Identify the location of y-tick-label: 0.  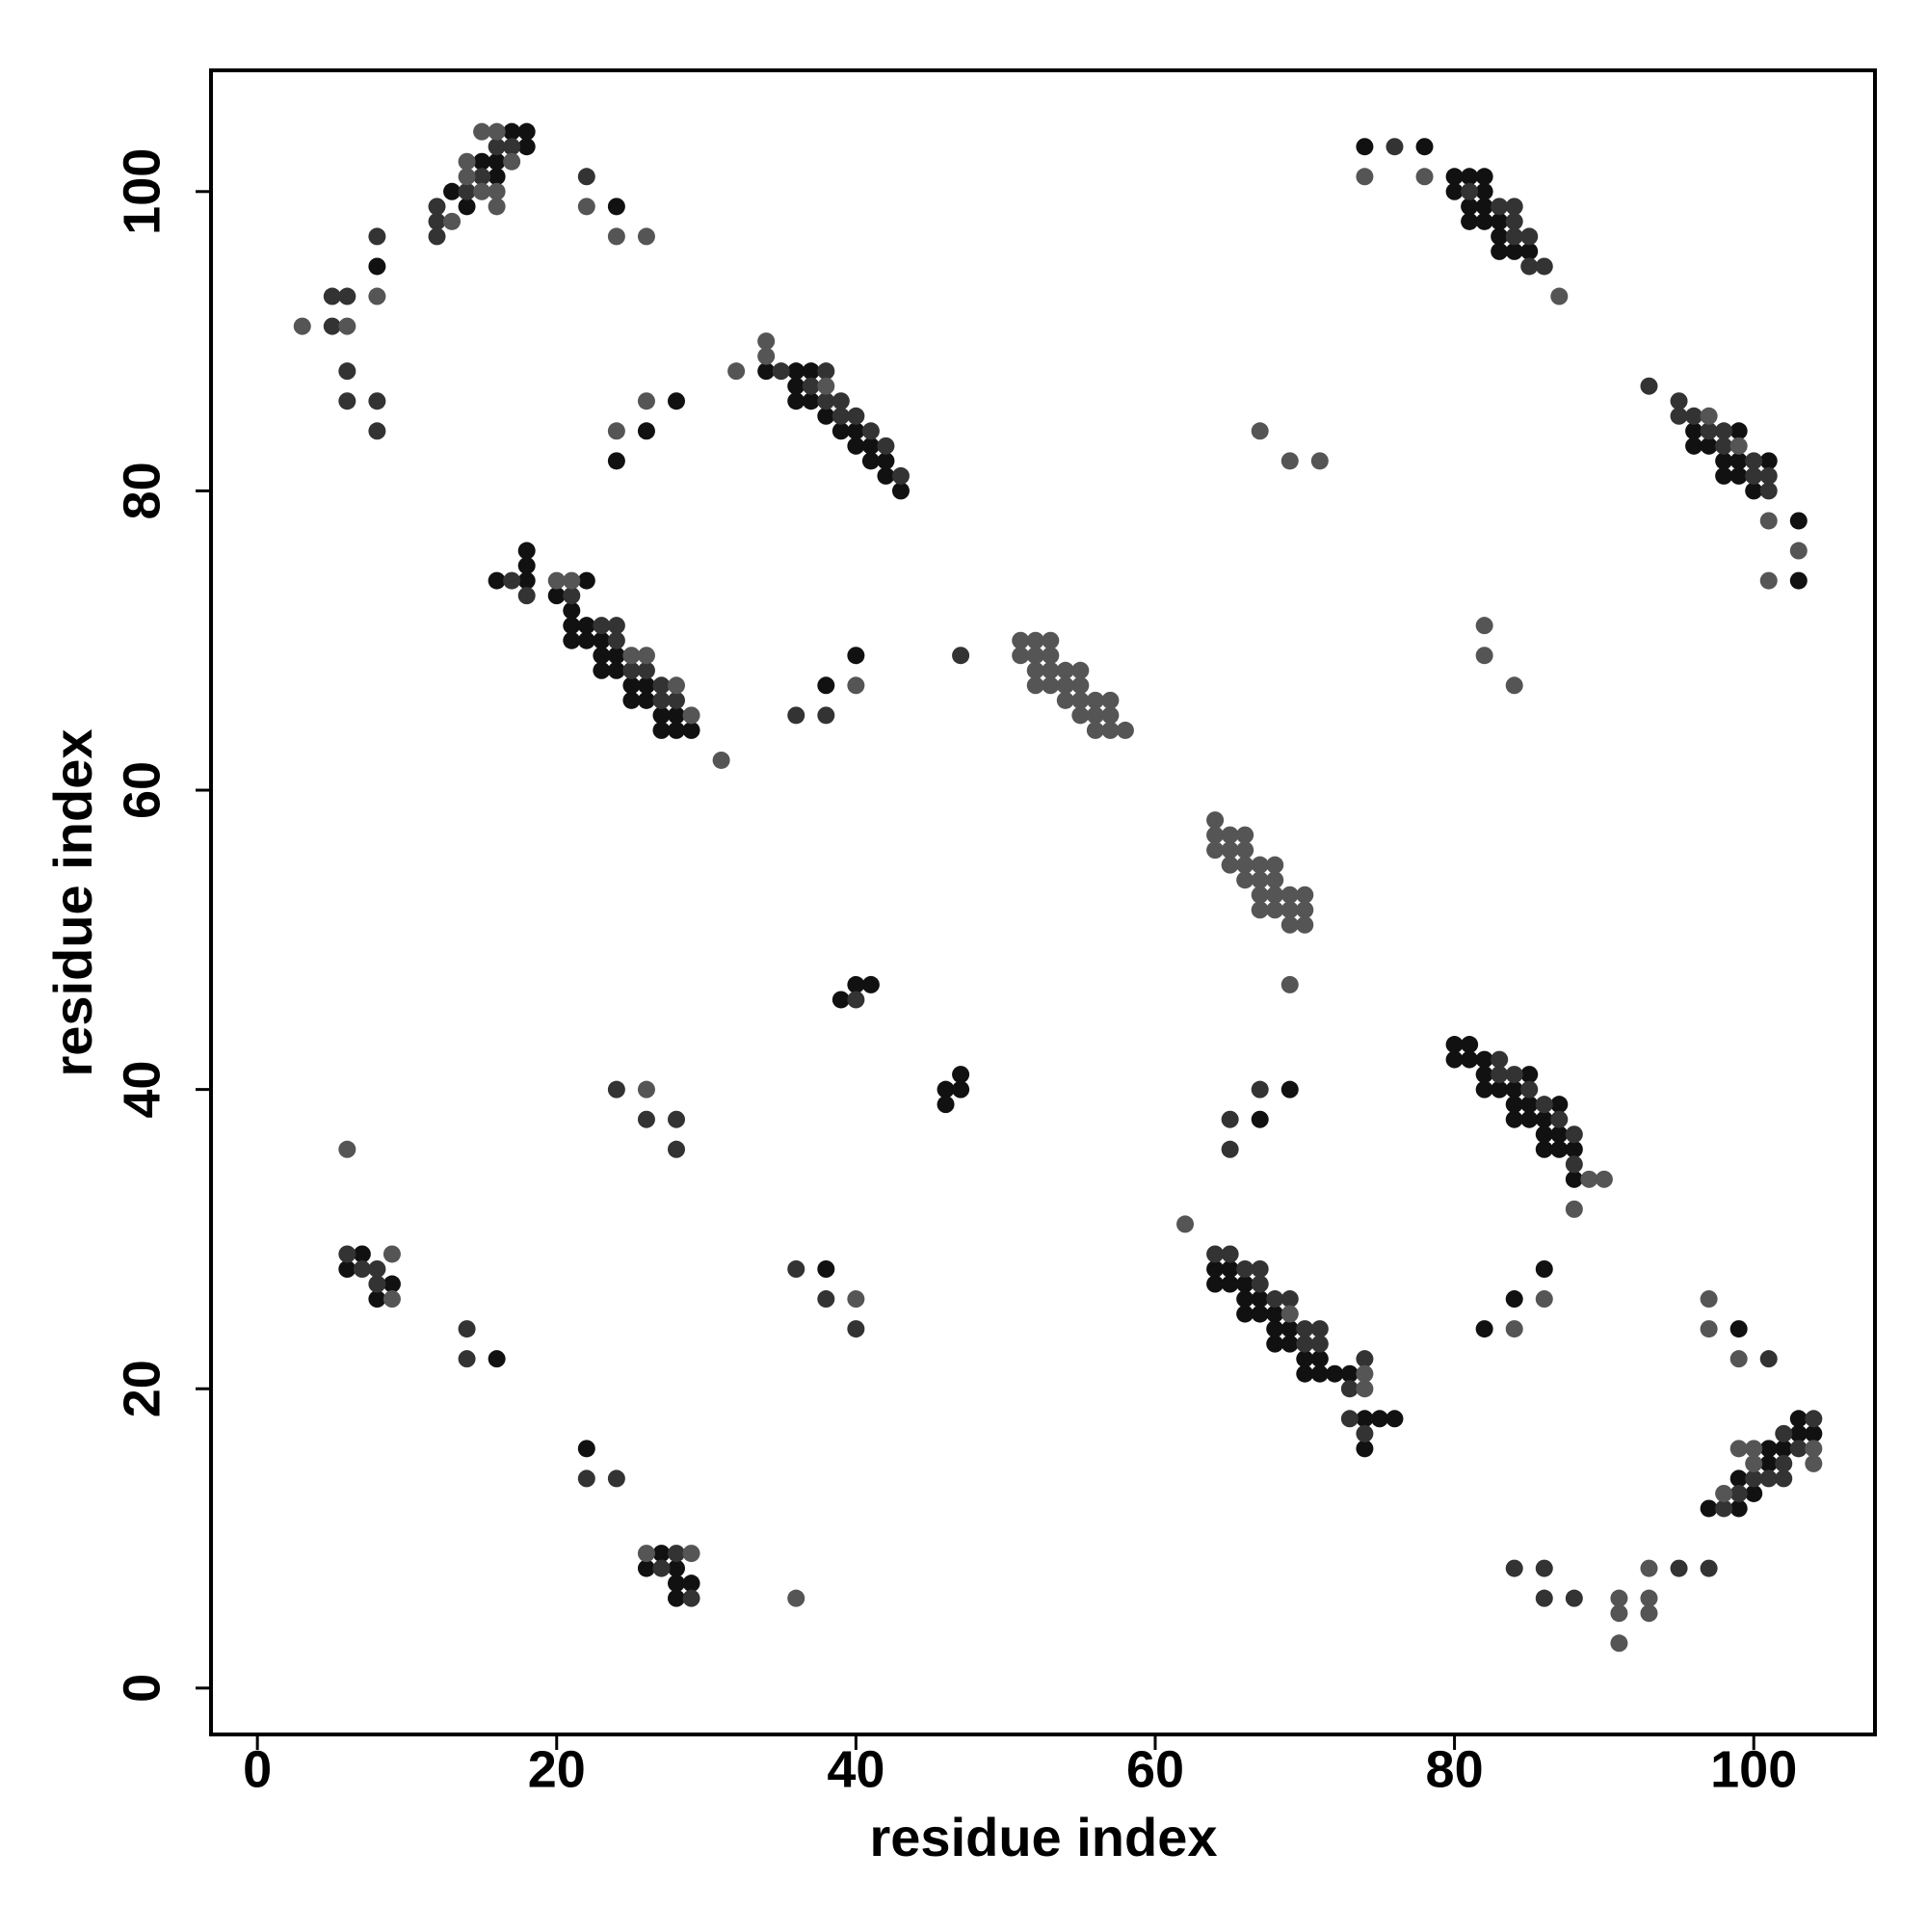
(142, 1688).